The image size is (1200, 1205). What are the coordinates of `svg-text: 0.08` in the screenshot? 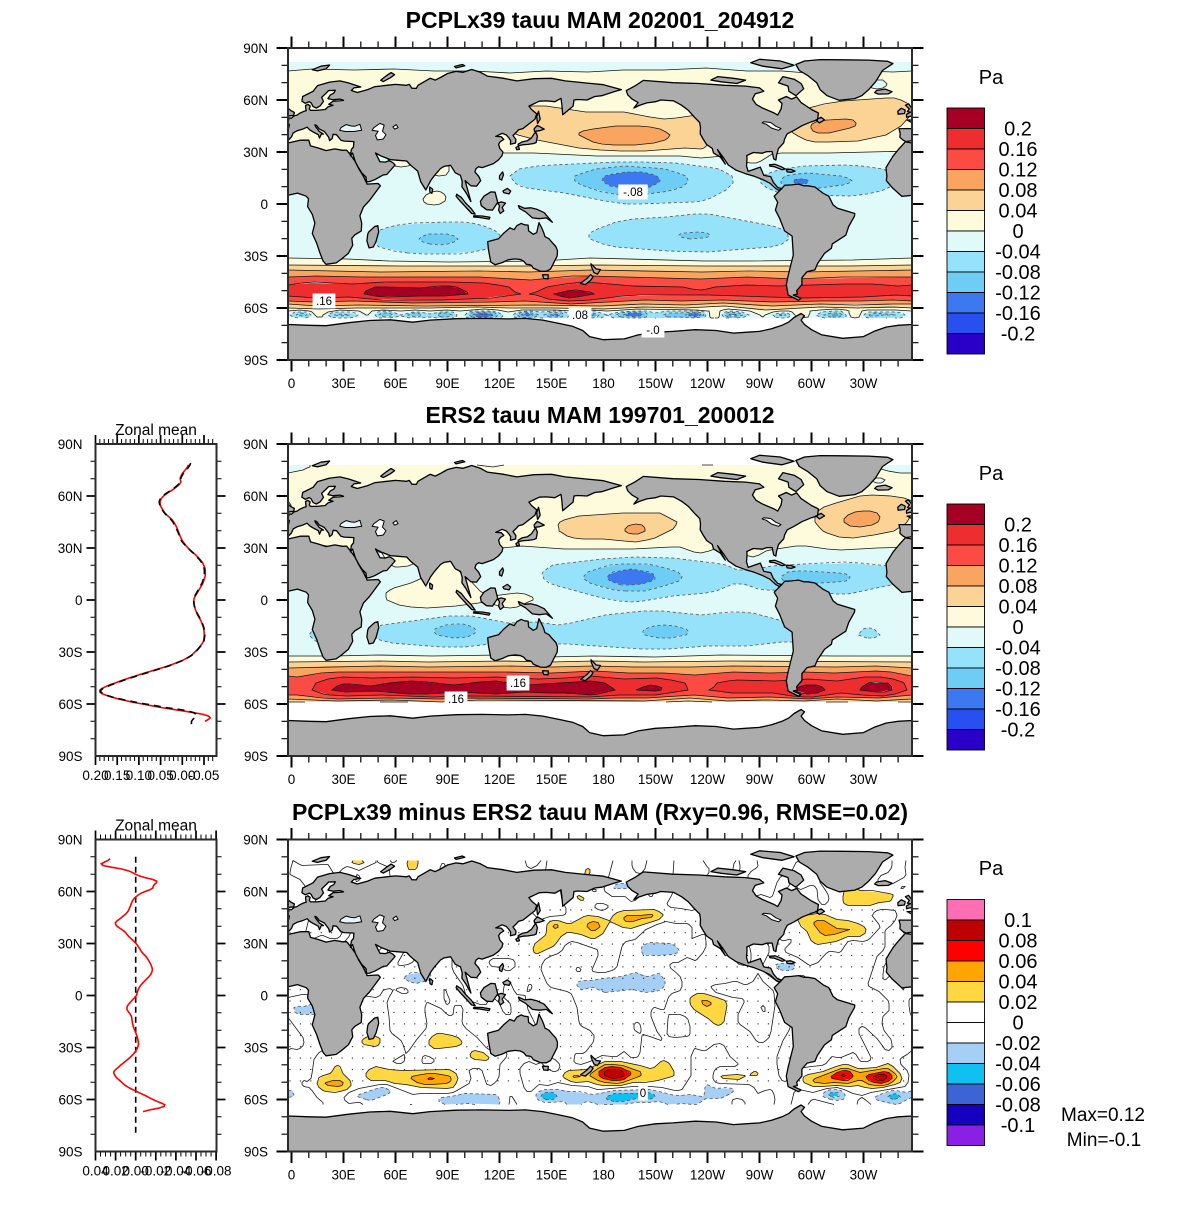 It's located at (1018, 587).